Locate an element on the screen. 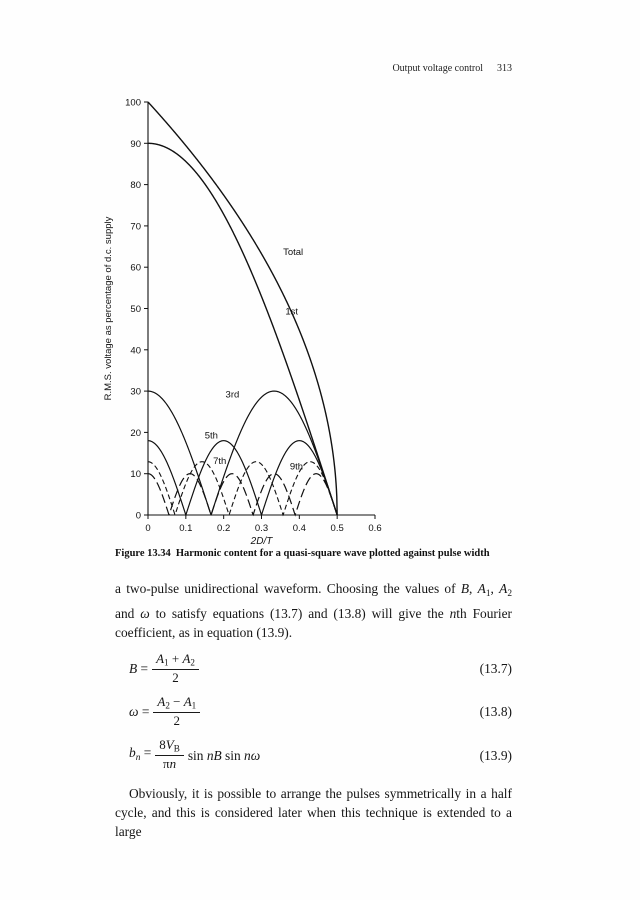 The width and height of the screenshot is (640, 900). fraction-numerator: A1 + A2 is located at coordinates (175, 660).